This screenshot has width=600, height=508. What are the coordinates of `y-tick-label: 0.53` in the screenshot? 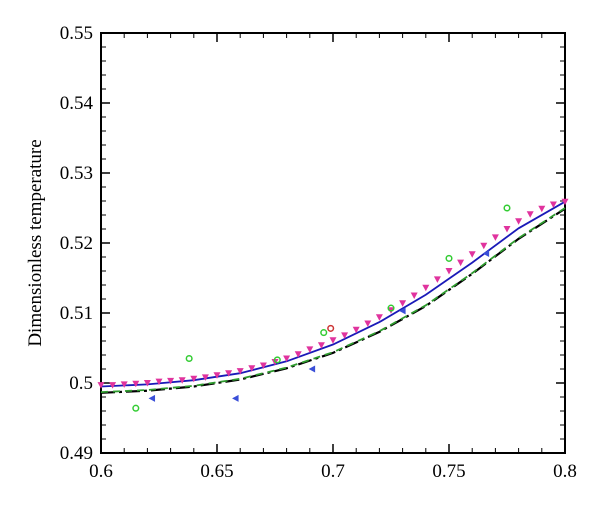 It's located at (76, 173).